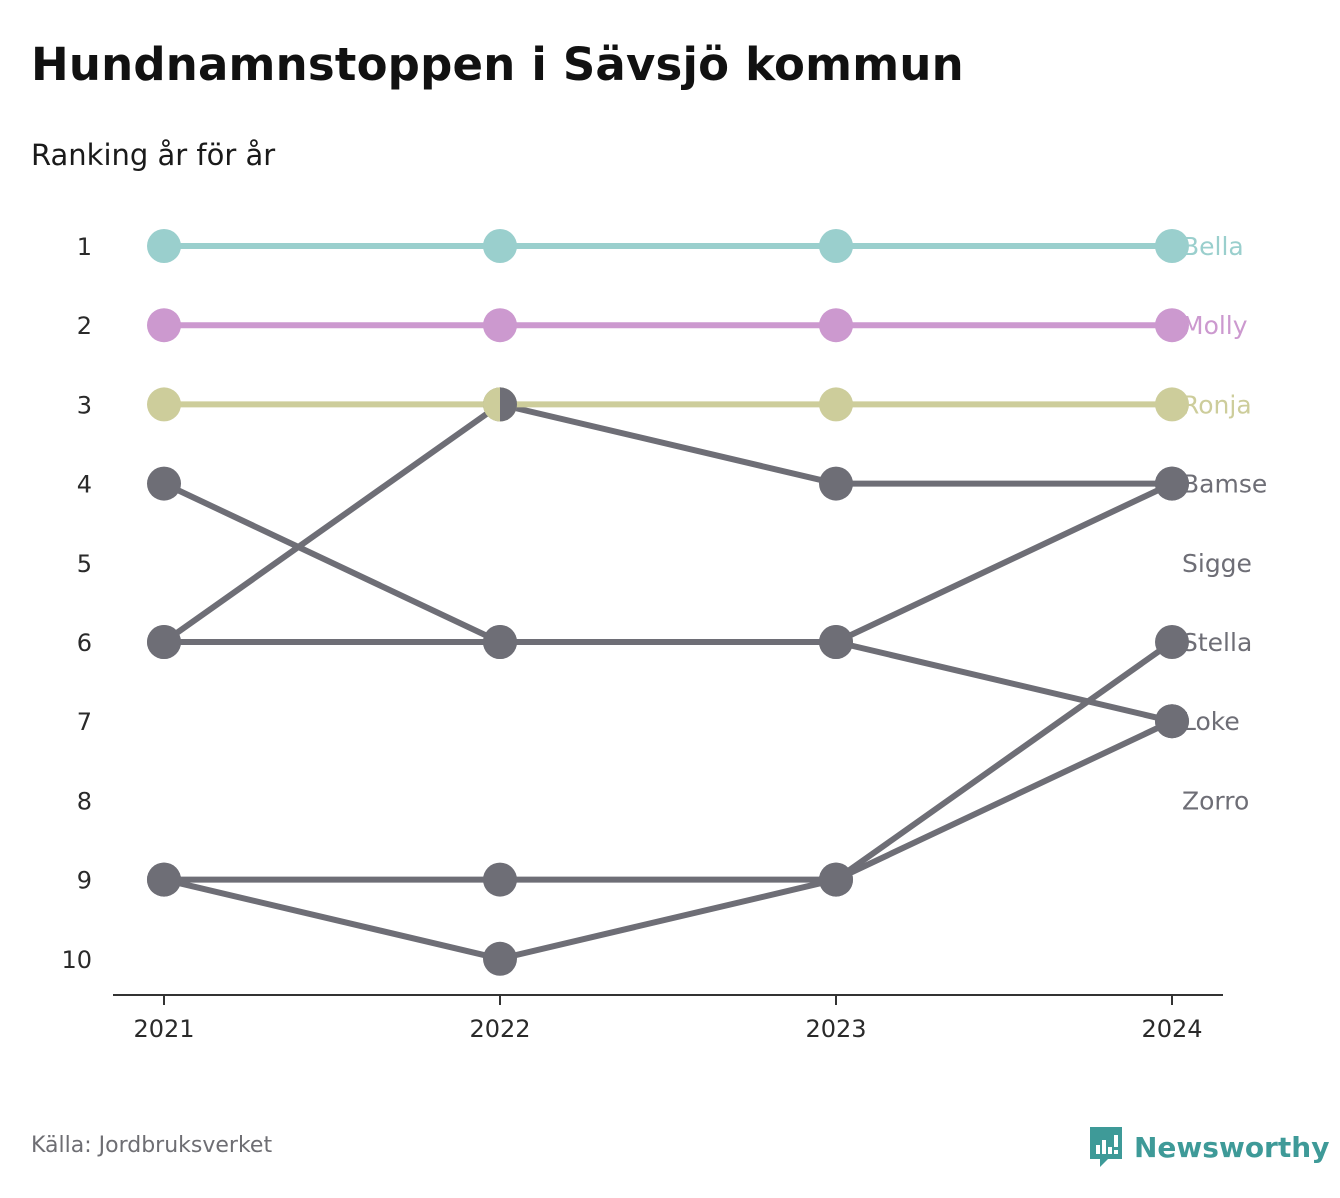  Describe the element at coordinates (1232, 1147) in the screenshot. I see `brand-name: Newsworthy` at that location.